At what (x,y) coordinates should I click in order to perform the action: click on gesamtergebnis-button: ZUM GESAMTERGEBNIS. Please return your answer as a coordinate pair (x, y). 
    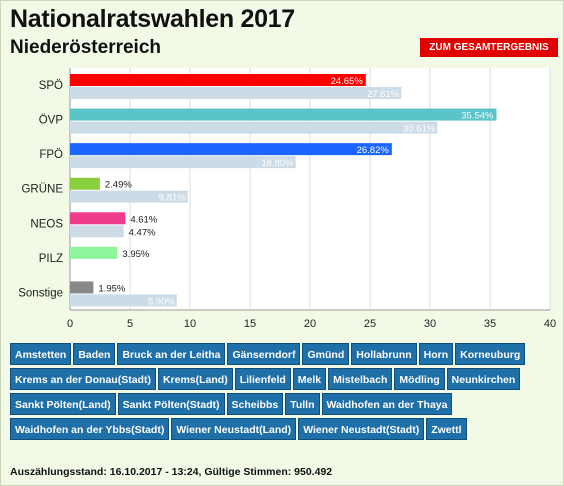
    Looking at the image, I should click on (489, 47).